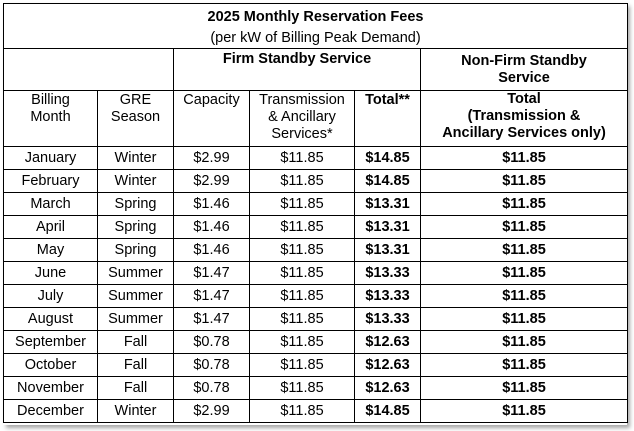 The image size is (634, 431). I want to click on firm-standby-header: Firm Standby Service, so click(297, 69).